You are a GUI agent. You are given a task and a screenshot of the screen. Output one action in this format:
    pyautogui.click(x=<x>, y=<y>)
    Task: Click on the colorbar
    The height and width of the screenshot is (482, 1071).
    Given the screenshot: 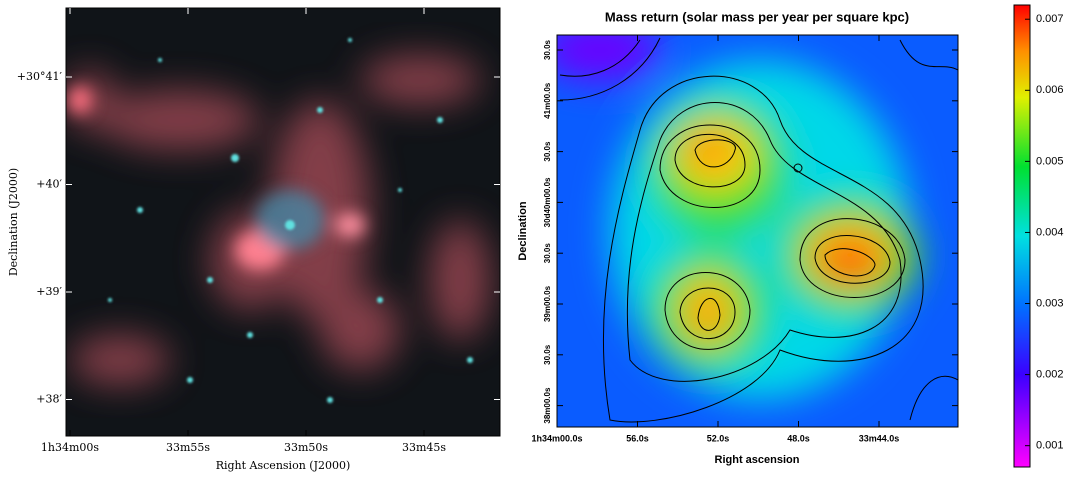 What is the action you would take?
    pyautogui.click(x=1022, y=236)
    